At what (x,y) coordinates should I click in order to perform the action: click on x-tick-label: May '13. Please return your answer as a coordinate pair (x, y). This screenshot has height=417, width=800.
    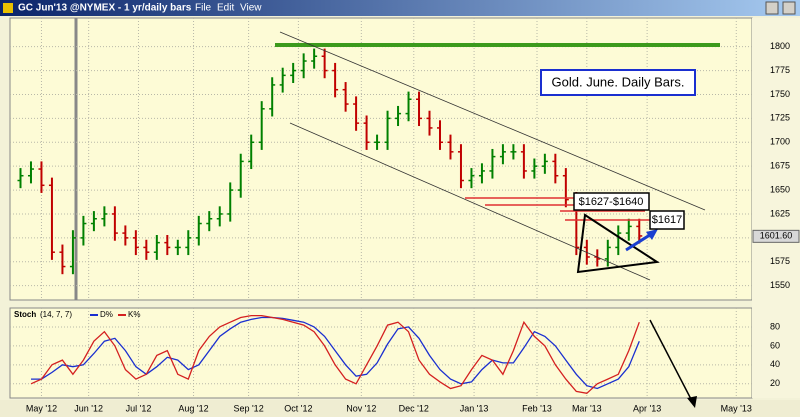
    Looking at the image, I should click on (736, 408).